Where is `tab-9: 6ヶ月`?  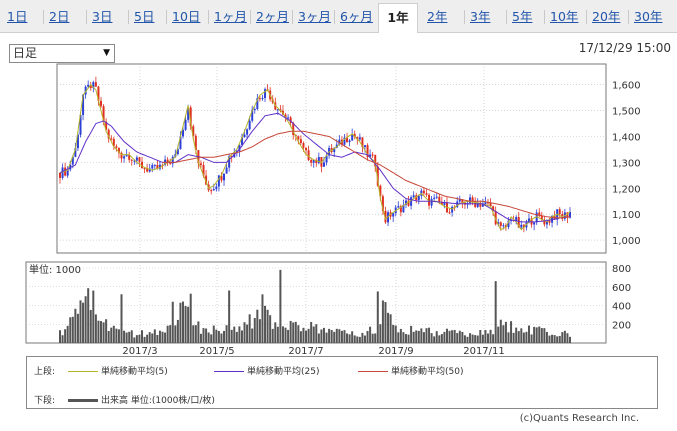 tab-9: 6ヶ月 is located at coordinates (356, 16).